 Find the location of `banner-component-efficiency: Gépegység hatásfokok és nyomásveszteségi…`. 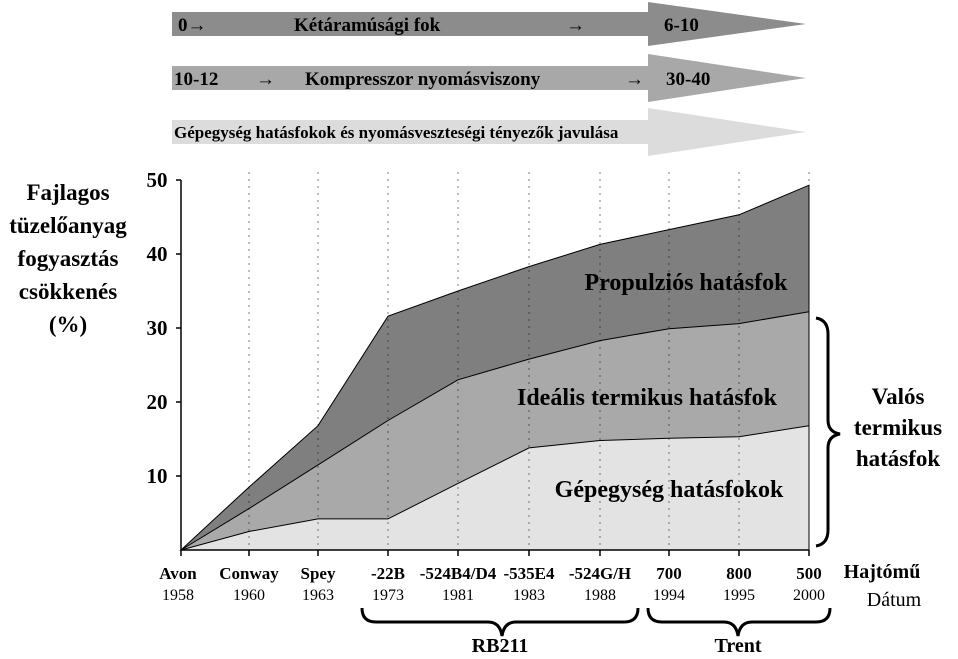

banner-component-efficiency: Gépegység hatásfokok és nyomásveszteségi… is located at coordinates (489, 132).